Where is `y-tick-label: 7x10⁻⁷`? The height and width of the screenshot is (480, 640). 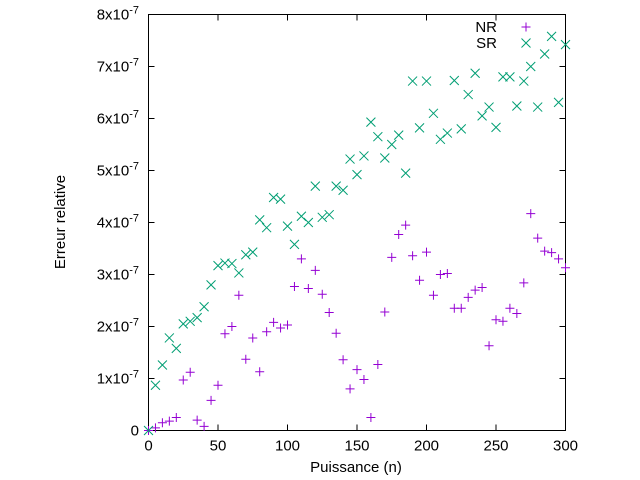 y-tick-label: 7x10⁻⁷ is located at coordinates (118, 66).